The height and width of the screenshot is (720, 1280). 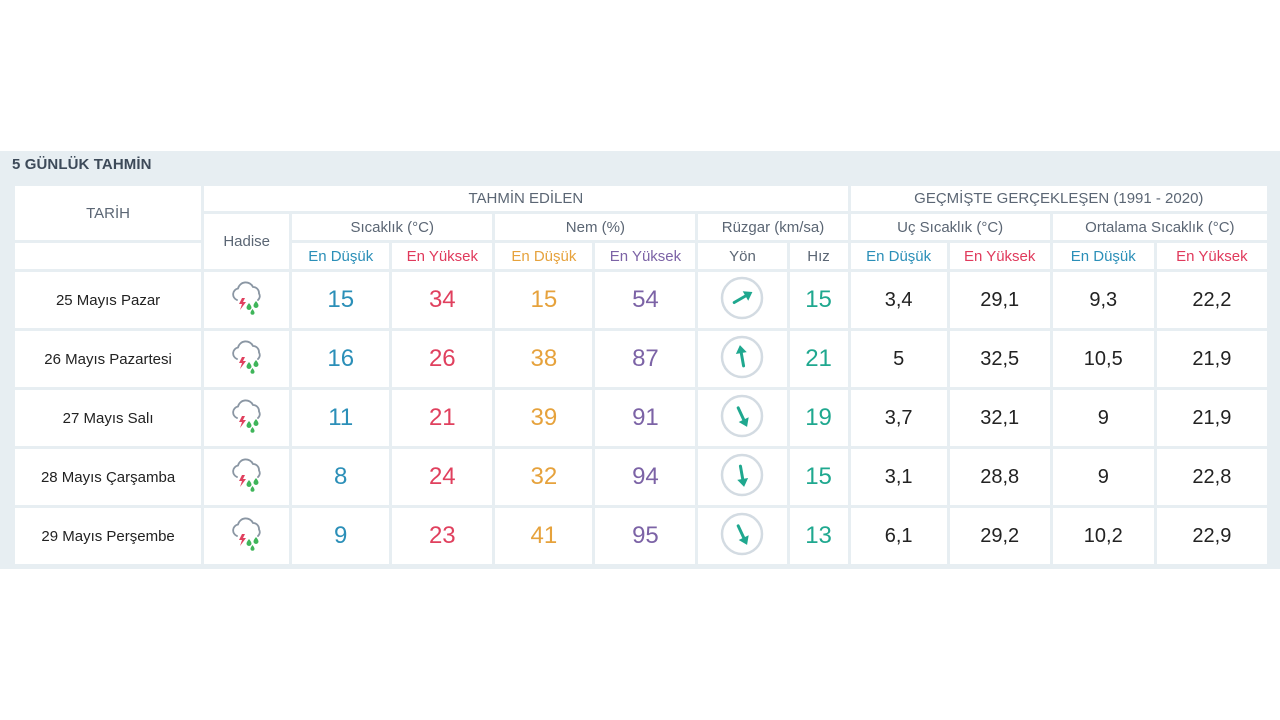 What do you see at coordinates (898, 536) in the screenshot?
I see `hist-low-cell: 6,1` at bounding box center [898, 536].